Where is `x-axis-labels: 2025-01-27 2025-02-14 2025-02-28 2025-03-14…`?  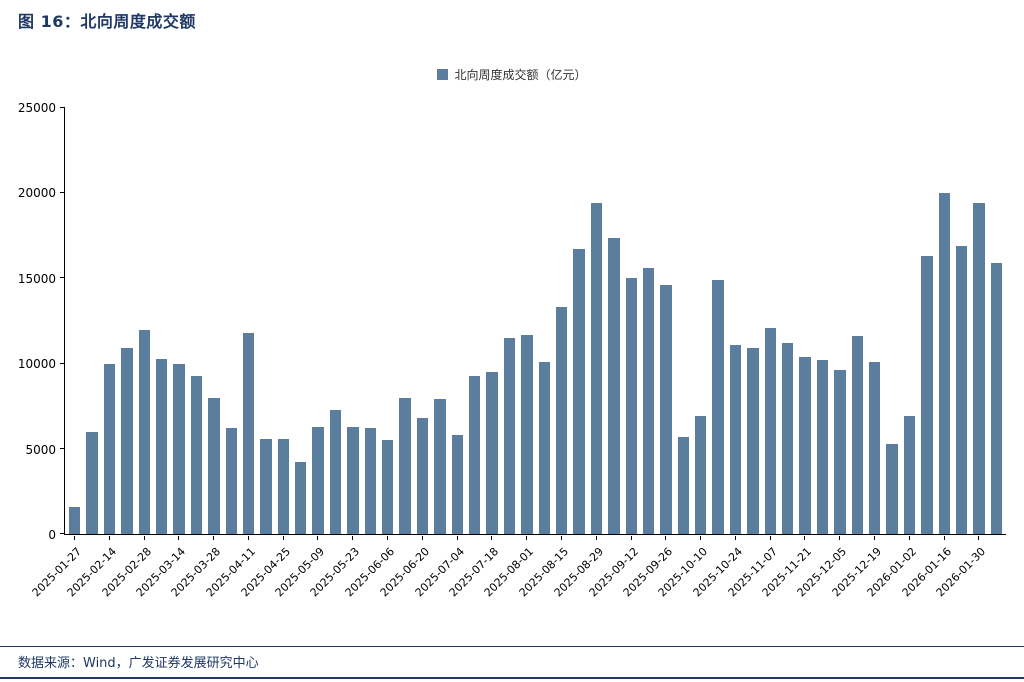
x-axis-labels: 2025-01-27 2025-02-14 2025-02-28 2025-03-14… is located at coordinates (517, 588).